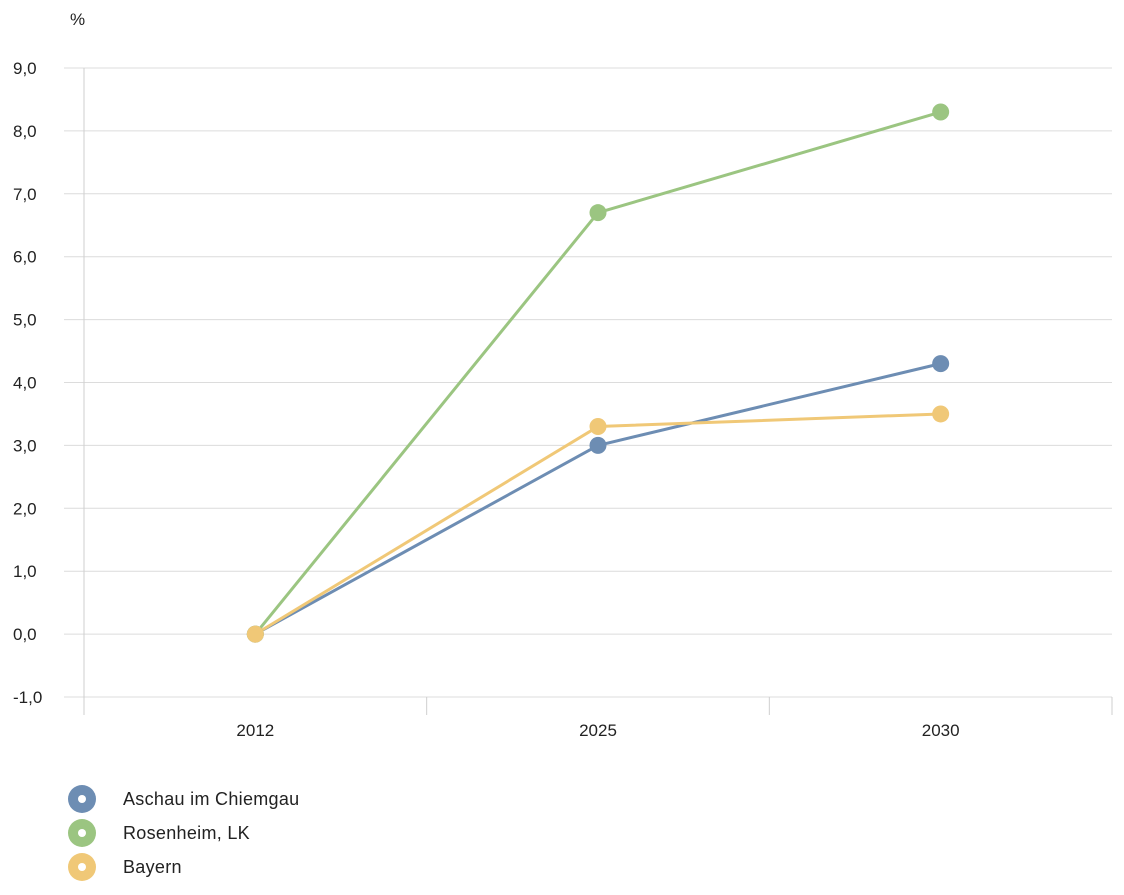 This screenshot has height=895, width=1124. Describe the element at coordinates (25, 571) in the screenshot. I see `y-tick-label: 1,0` at that location.